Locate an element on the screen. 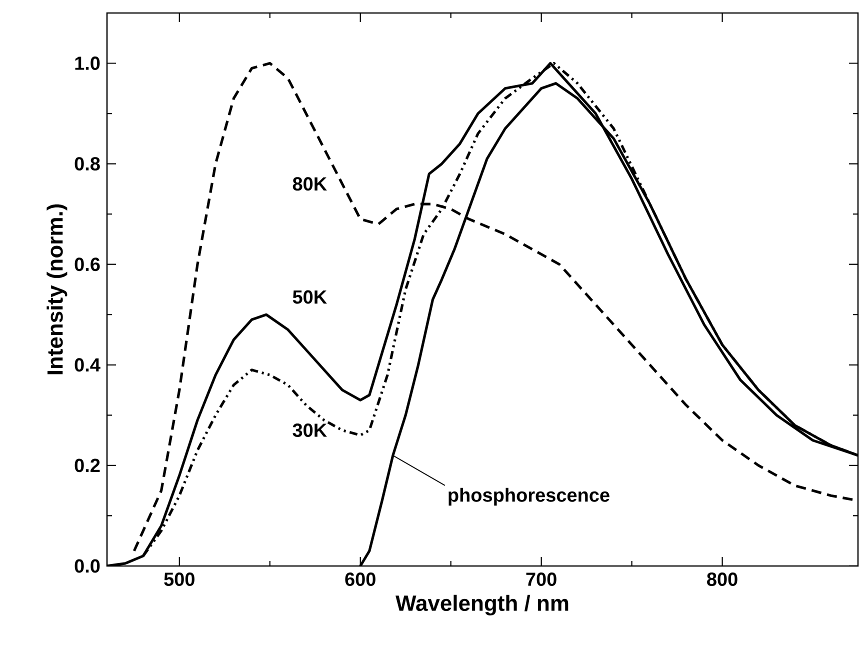 This screenshot has height=652, width=859. series-label: 30K is located at coordinates (309, 430).